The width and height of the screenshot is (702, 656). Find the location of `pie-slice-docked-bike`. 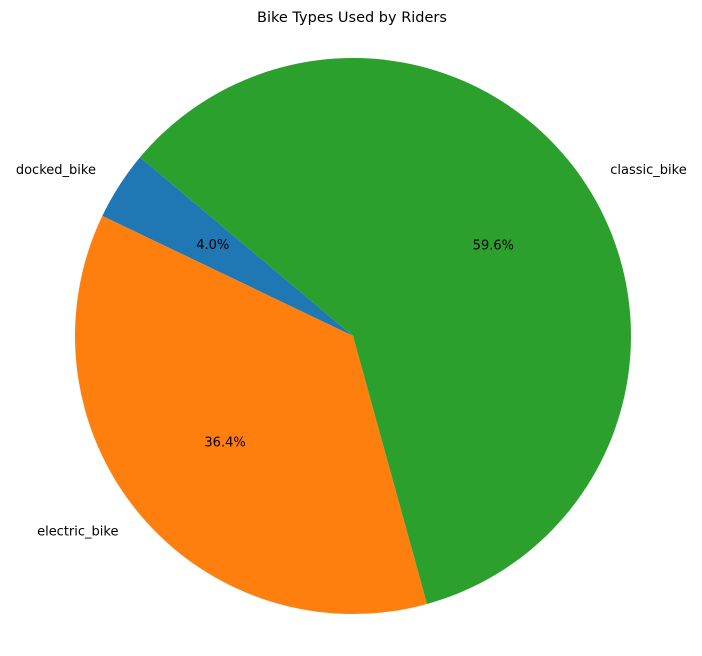

pie-slice-docked-bike is located at coordinates (227, 246).